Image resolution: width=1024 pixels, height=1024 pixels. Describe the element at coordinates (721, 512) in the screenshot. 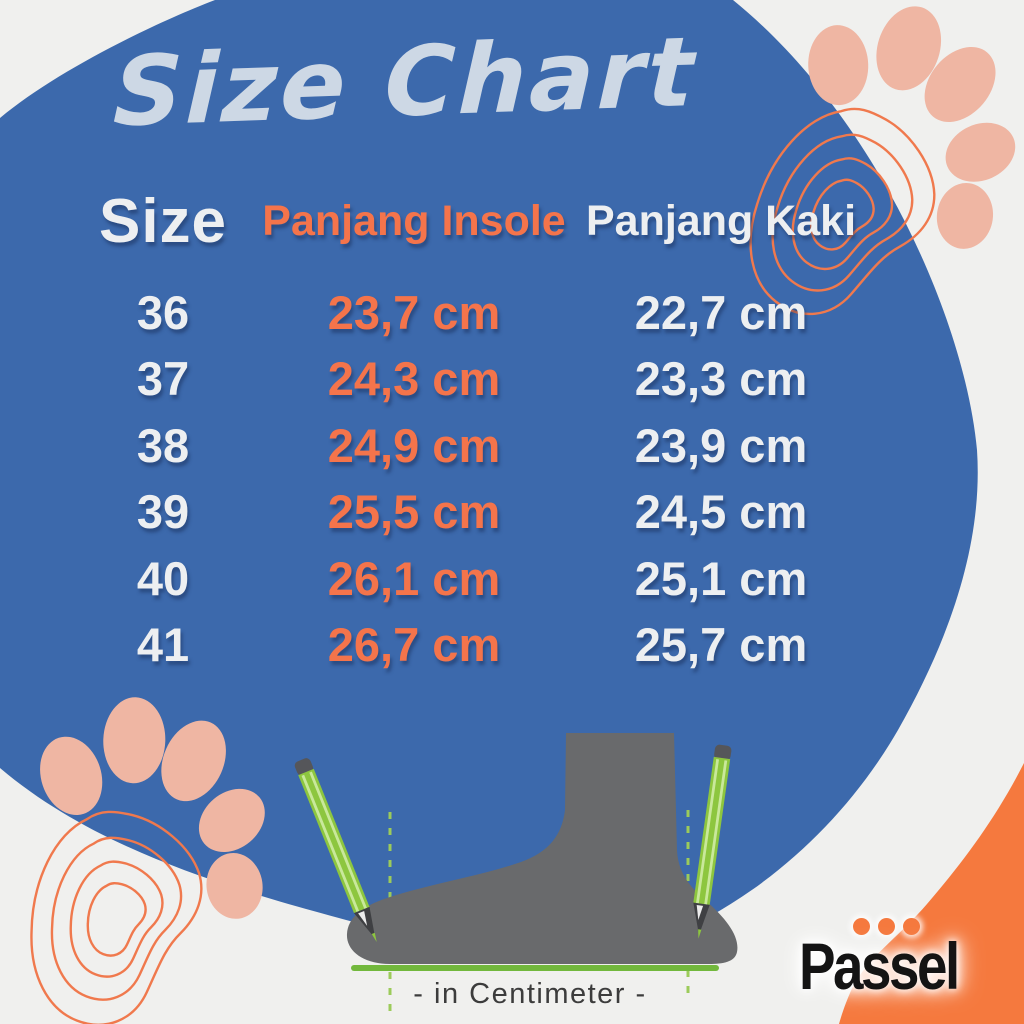

I see `cell-foot-length: 24,5 cm` at that location.